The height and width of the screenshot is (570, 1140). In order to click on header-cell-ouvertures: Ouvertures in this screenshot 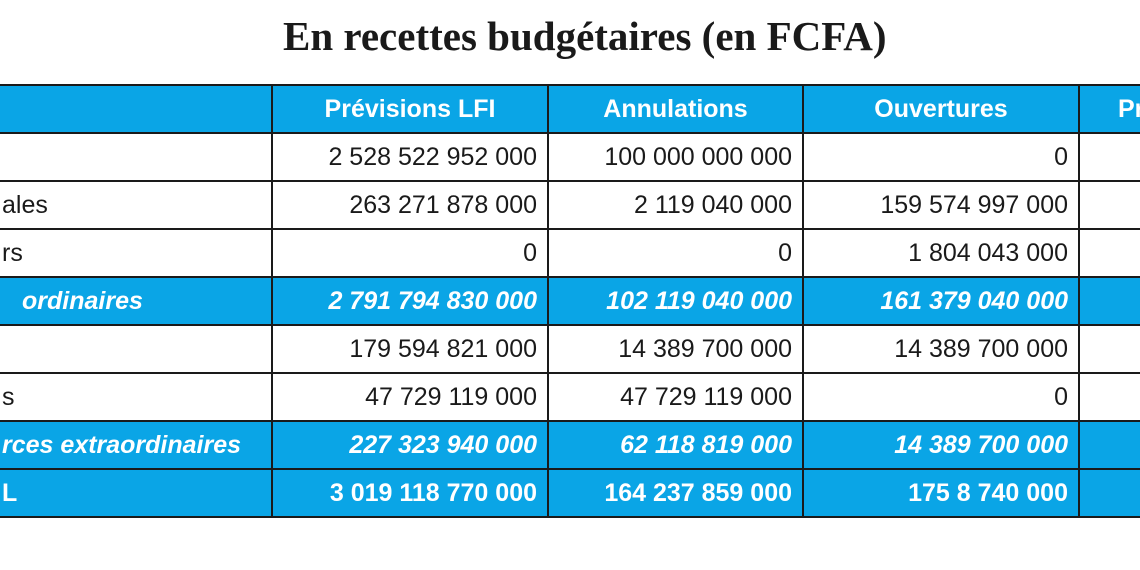, I will do `click(941, 109)`.